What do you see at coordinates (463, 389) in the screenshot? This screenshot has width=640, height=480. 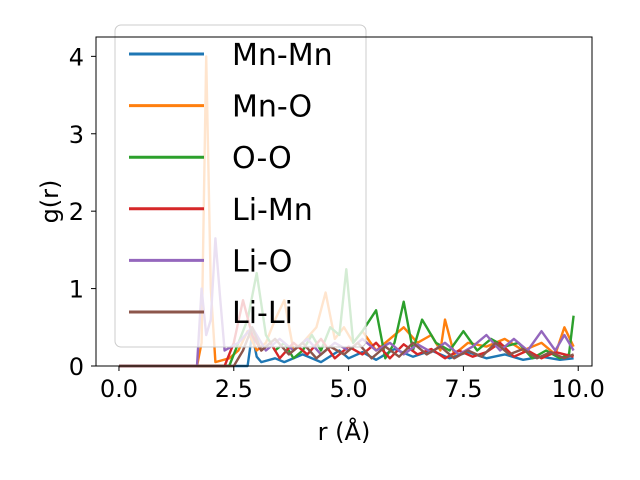 I see `x-tick-label: 7.5` at bounding box center [463, 389].